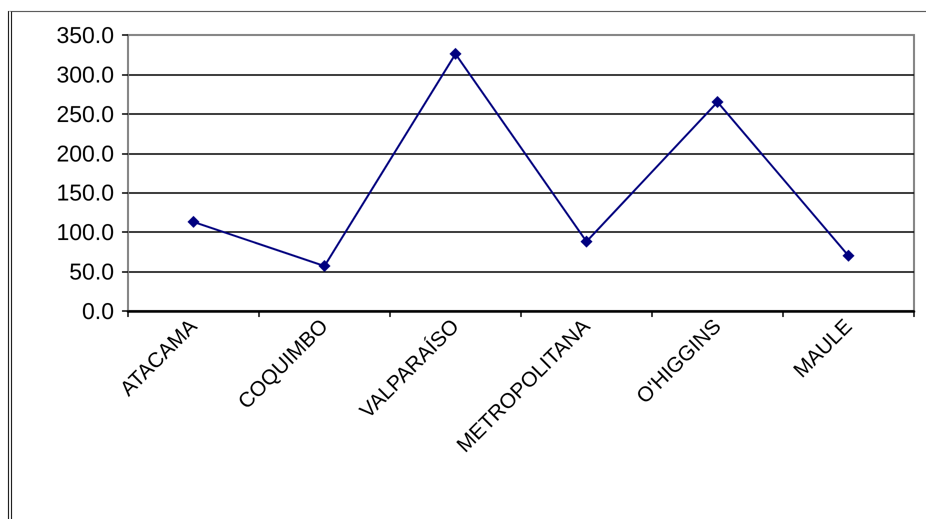  What do you see at coordinates (85, 153) in the screenshot?
I see `y-tick-label: 200.0` at bounding box center [85, 153].